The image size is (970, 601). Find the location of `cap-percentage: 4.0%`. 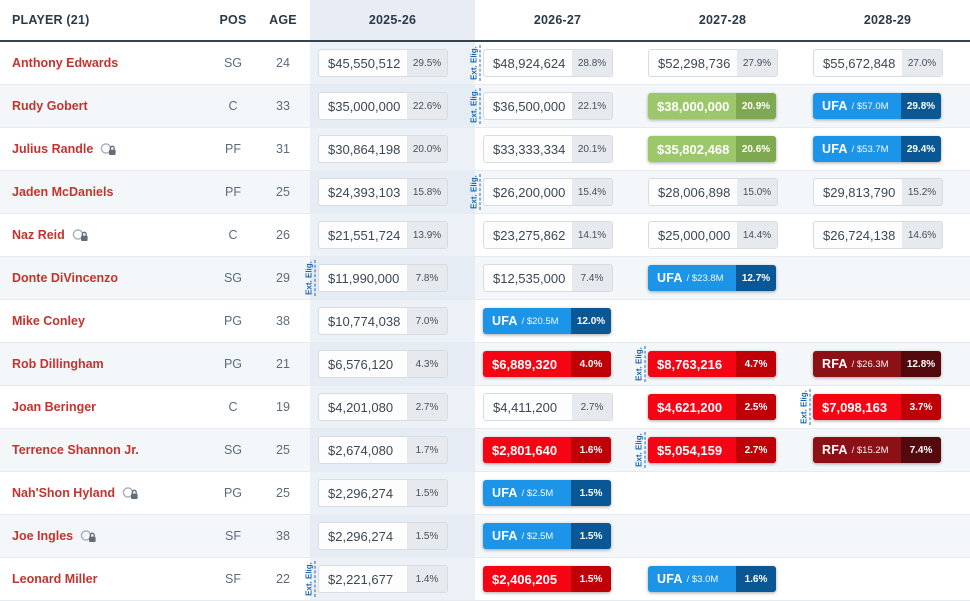

cap-percentage: 4.0% is located at coordinates (591, 364).